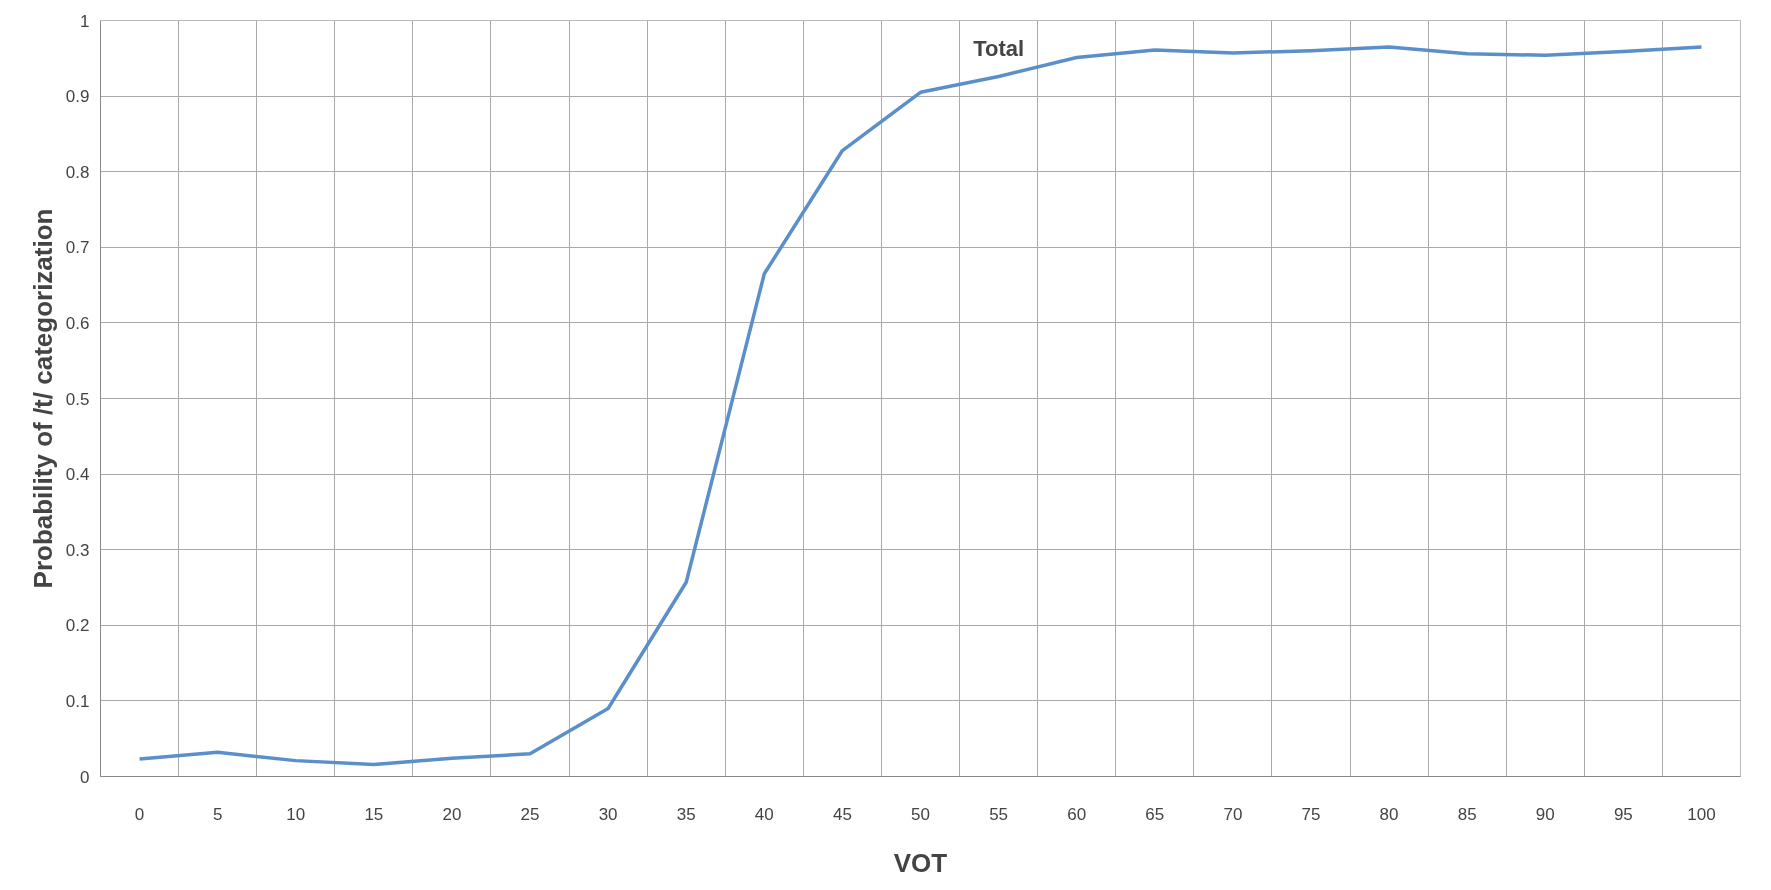  Describe the element at coordinates (1701, 814) in the screenshot. I see `x-tick-label: 100` at that location.